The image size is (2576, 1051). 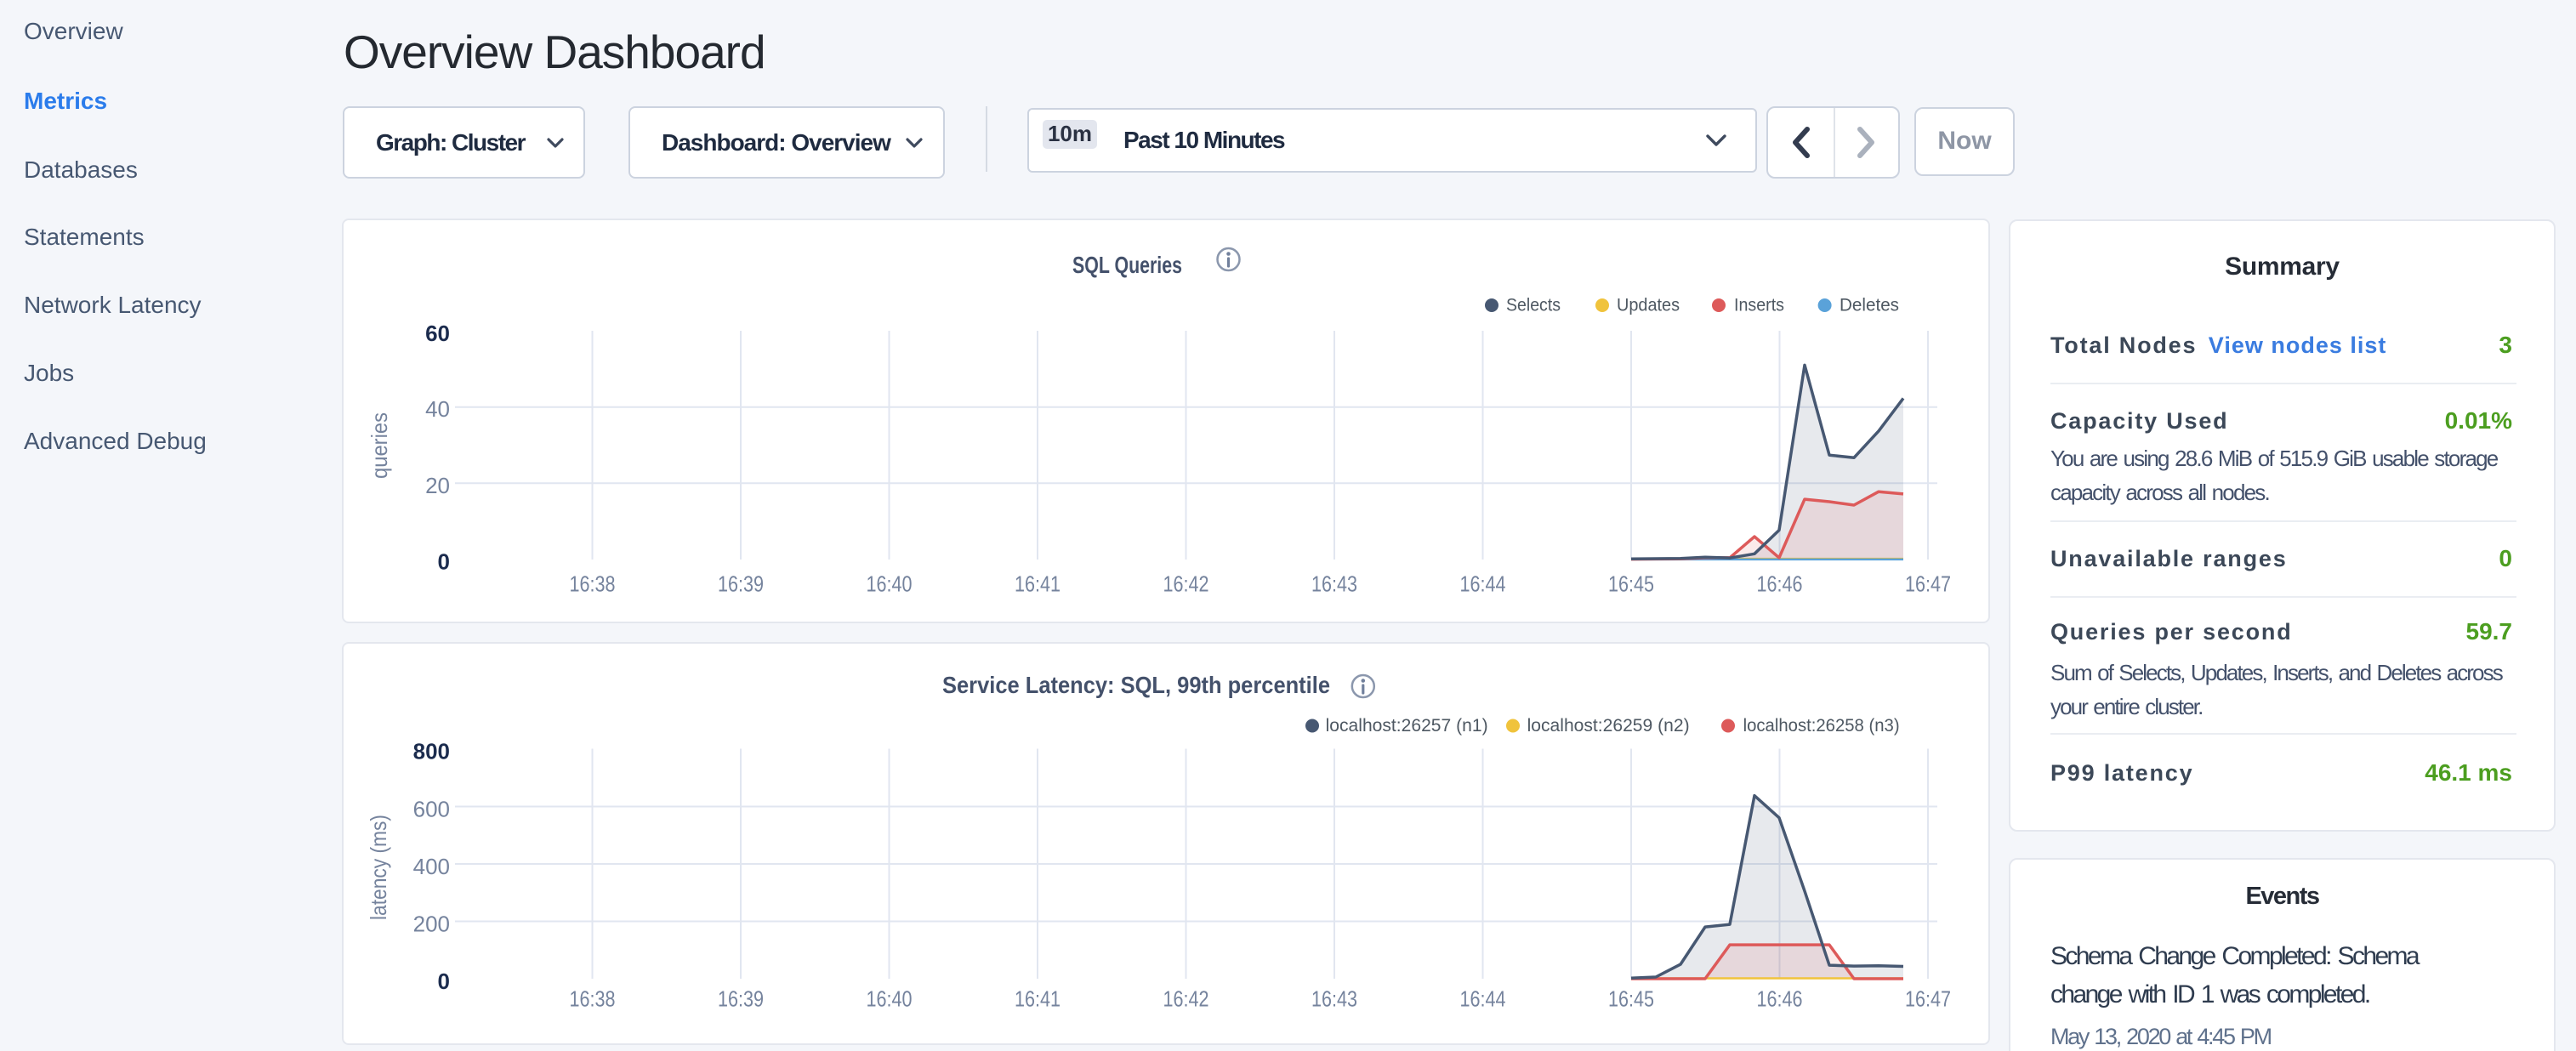 I want to click on svg-text: 20, so click(x=437, y=486).